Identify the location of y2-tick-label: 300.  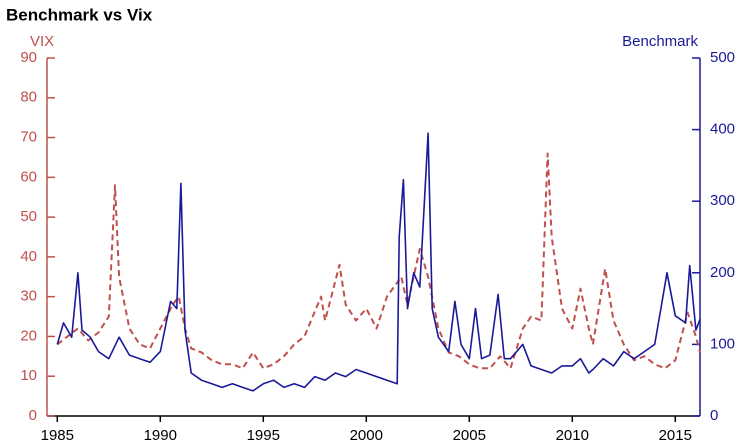
(722, 200).